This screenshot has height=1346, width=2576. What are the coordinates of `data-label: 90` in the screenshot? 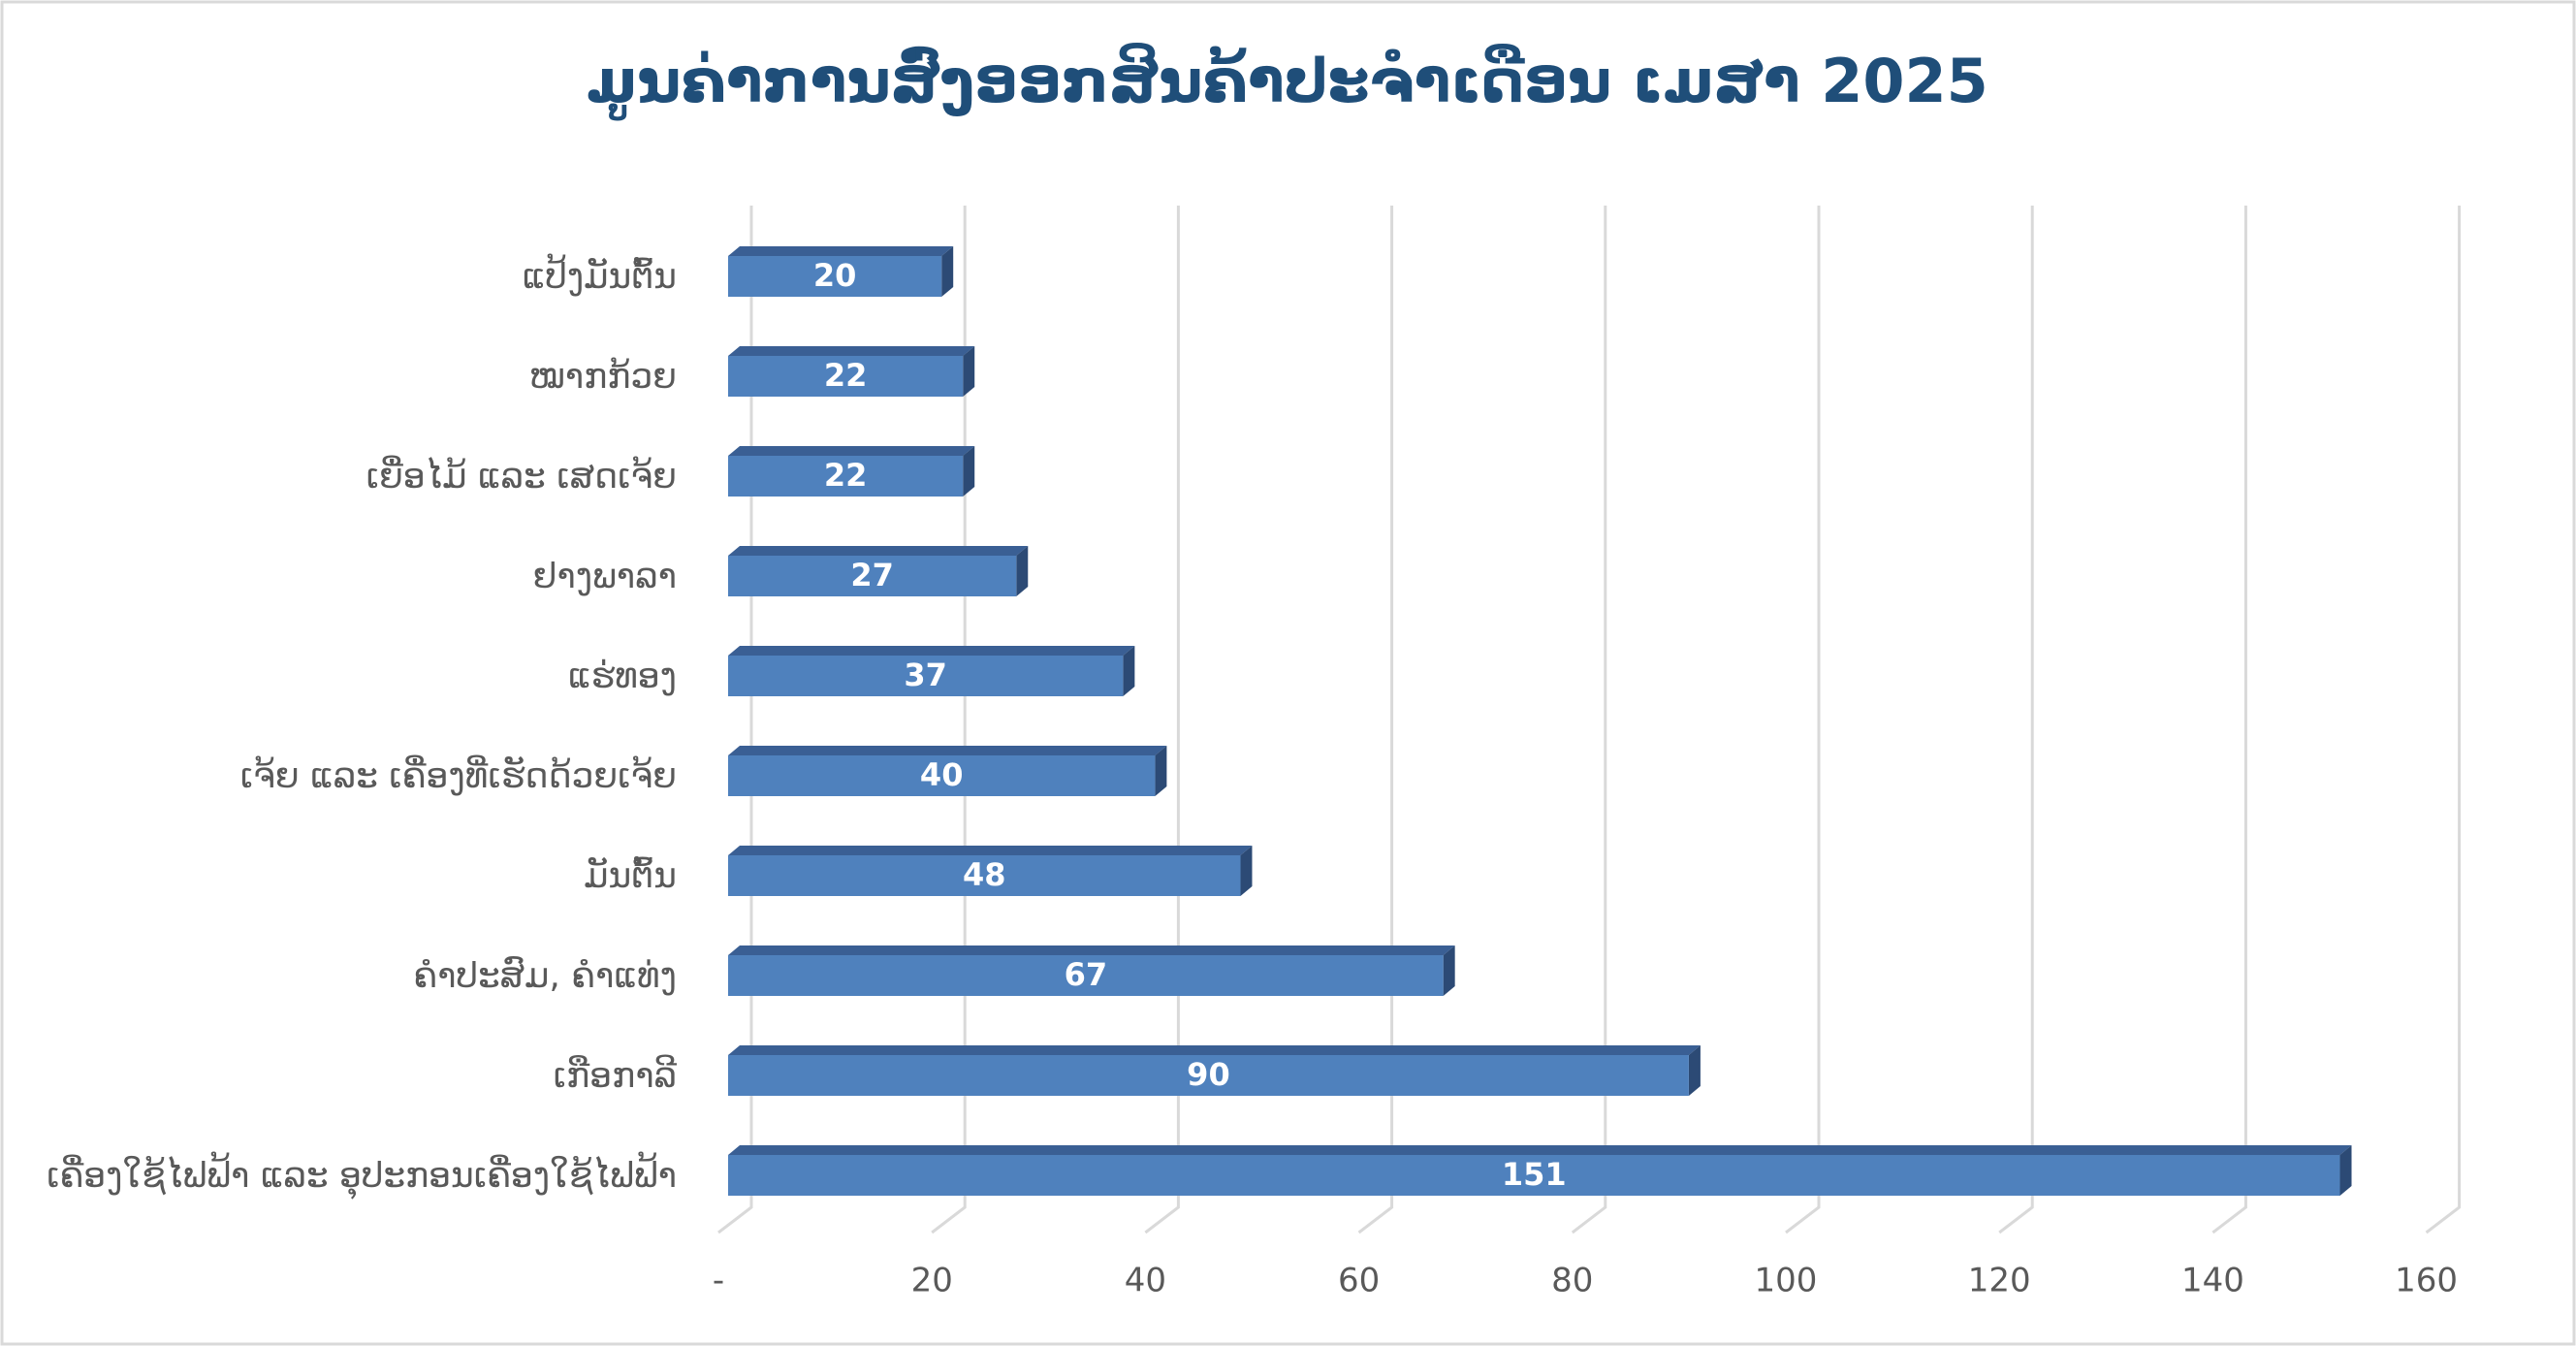 It's located at (1208, 1074).